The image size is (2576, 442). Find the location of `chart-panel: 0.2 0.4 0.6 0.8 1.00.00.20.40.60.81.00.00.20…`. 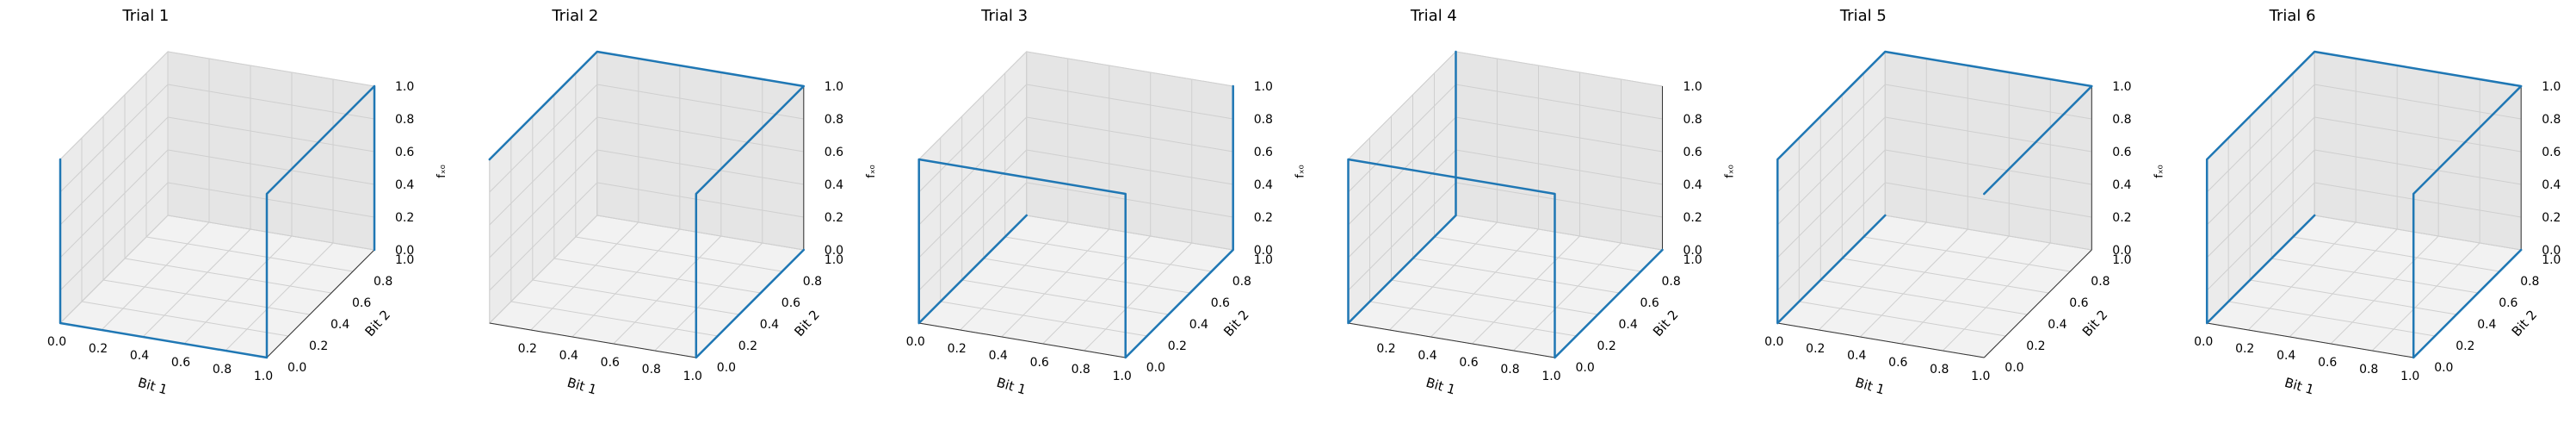

chart-panel: 0.2 0.4 0.6 0.8 1.00.00.20.40.60.81.00.00.20… is located at coordinates (1542, 202).